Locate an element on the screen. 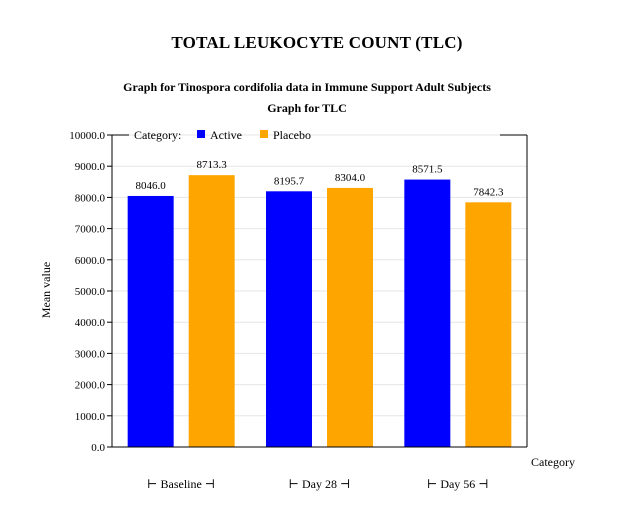 The width and height of the screenshot is (634, 527). bar-value-label: 7842.3 is located at coordinates (488, 192).